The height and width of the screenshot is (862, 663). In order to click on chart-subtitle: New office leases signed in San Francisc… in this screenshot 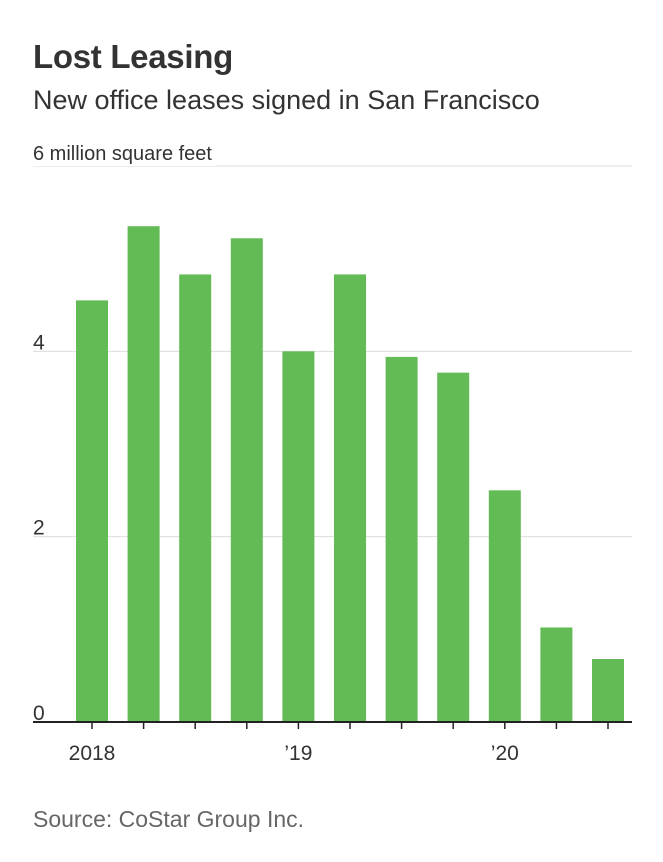, I will do `click(286, 100)`.